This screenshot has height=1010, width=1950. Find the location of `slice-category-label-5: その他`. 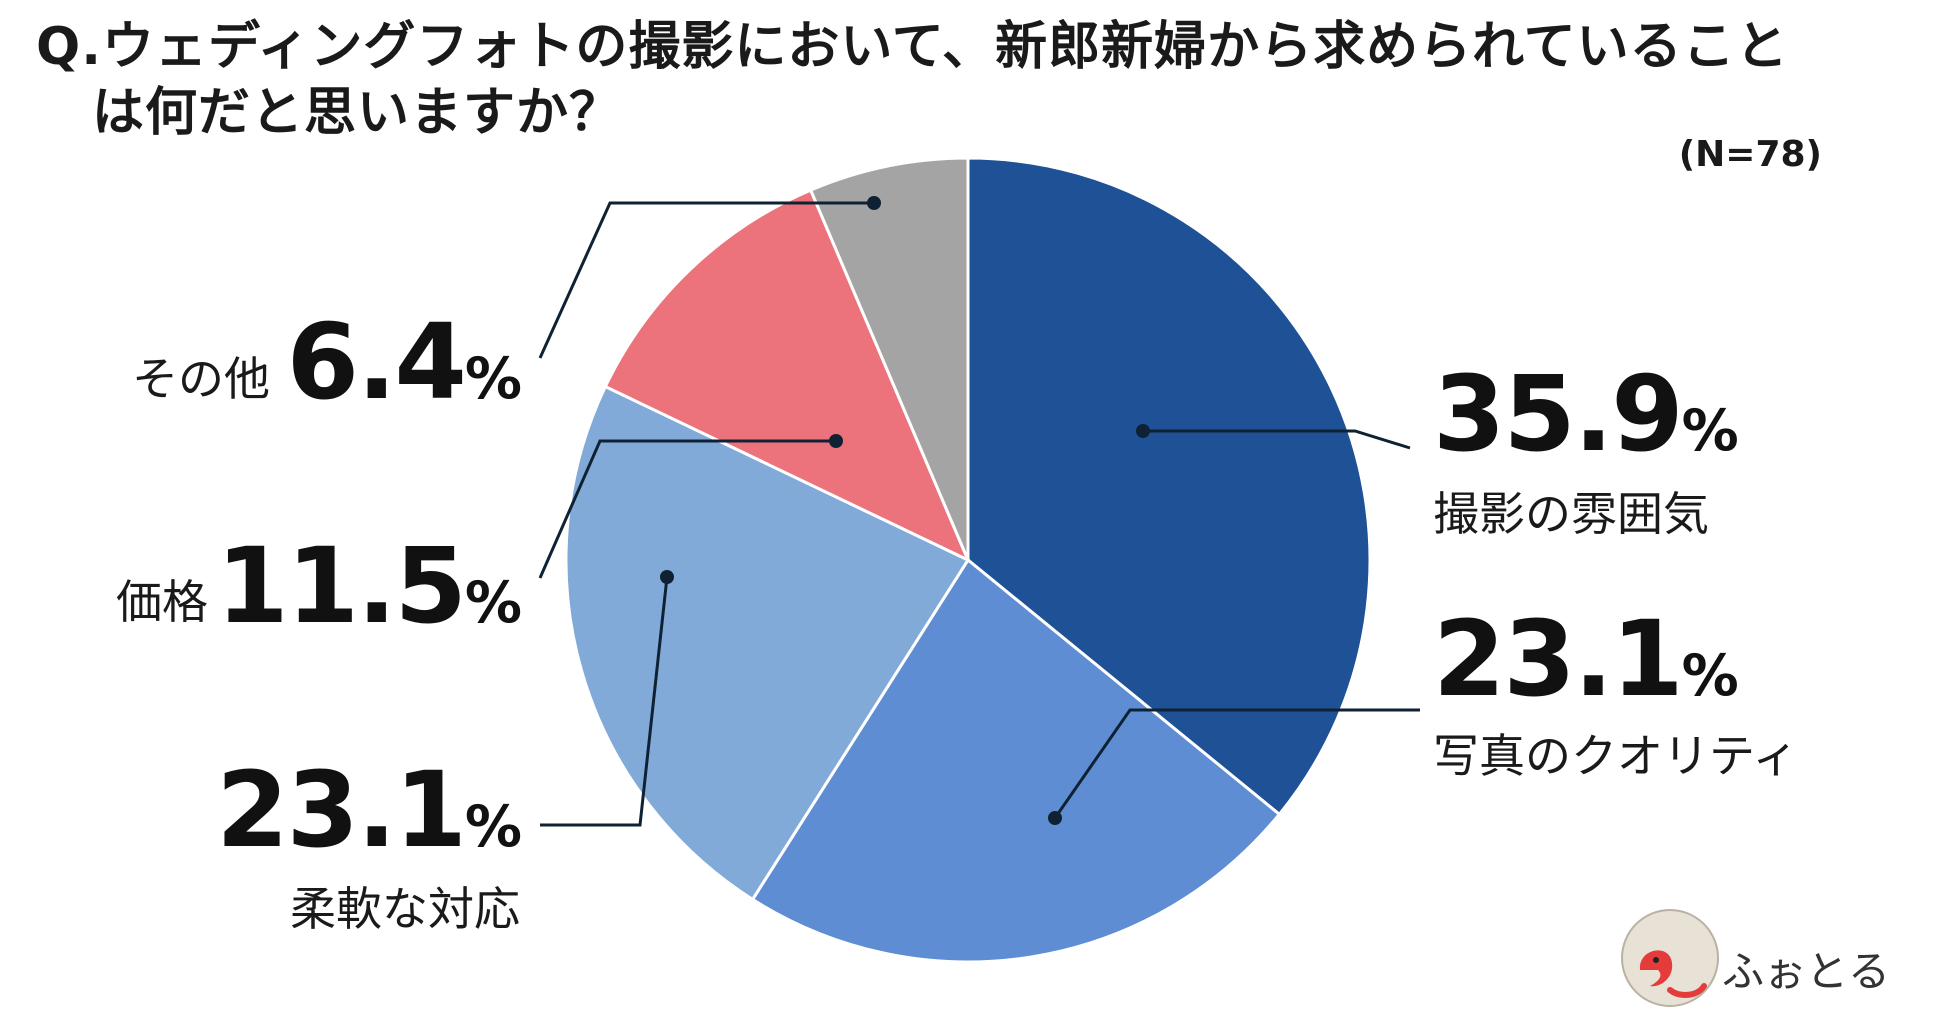

slice-category-label-5: その他 is located at coordinates (201, 379).